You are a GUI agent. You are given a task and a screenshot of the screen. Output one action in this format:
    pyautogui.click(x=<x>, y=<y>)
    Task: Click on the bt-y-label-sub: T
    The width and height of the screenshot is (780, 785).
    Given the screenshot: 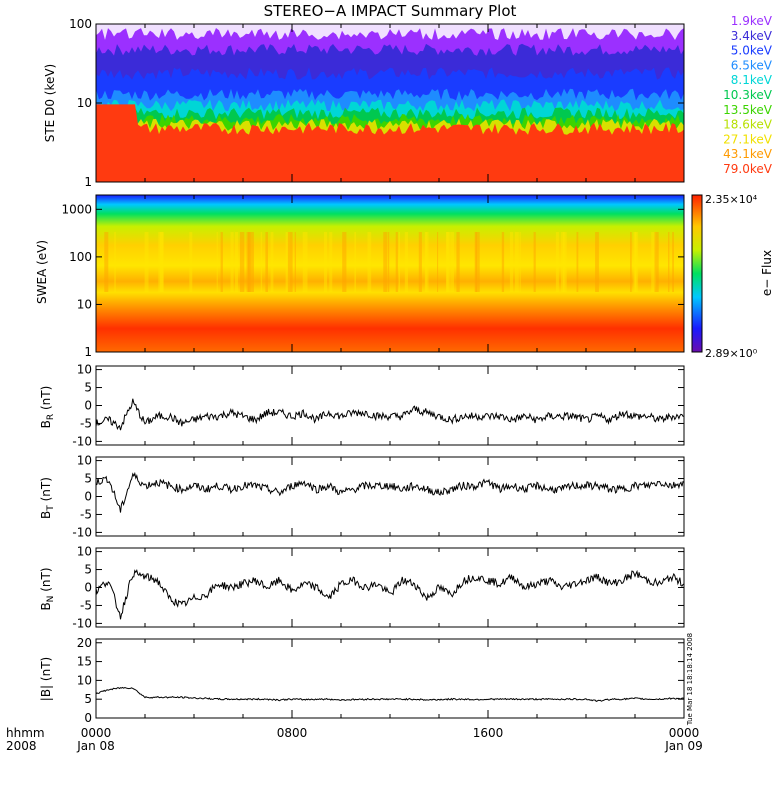 What is the action you would take?
    pyautogui.click(x=51, y=508)
    